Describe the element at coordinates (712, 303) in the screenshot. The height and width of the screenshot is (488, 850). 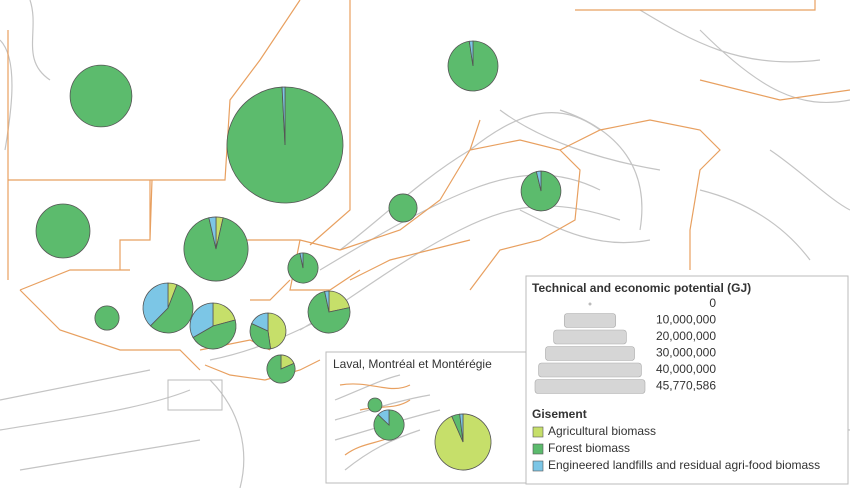
I see `size-legend-label: 0` at that location.